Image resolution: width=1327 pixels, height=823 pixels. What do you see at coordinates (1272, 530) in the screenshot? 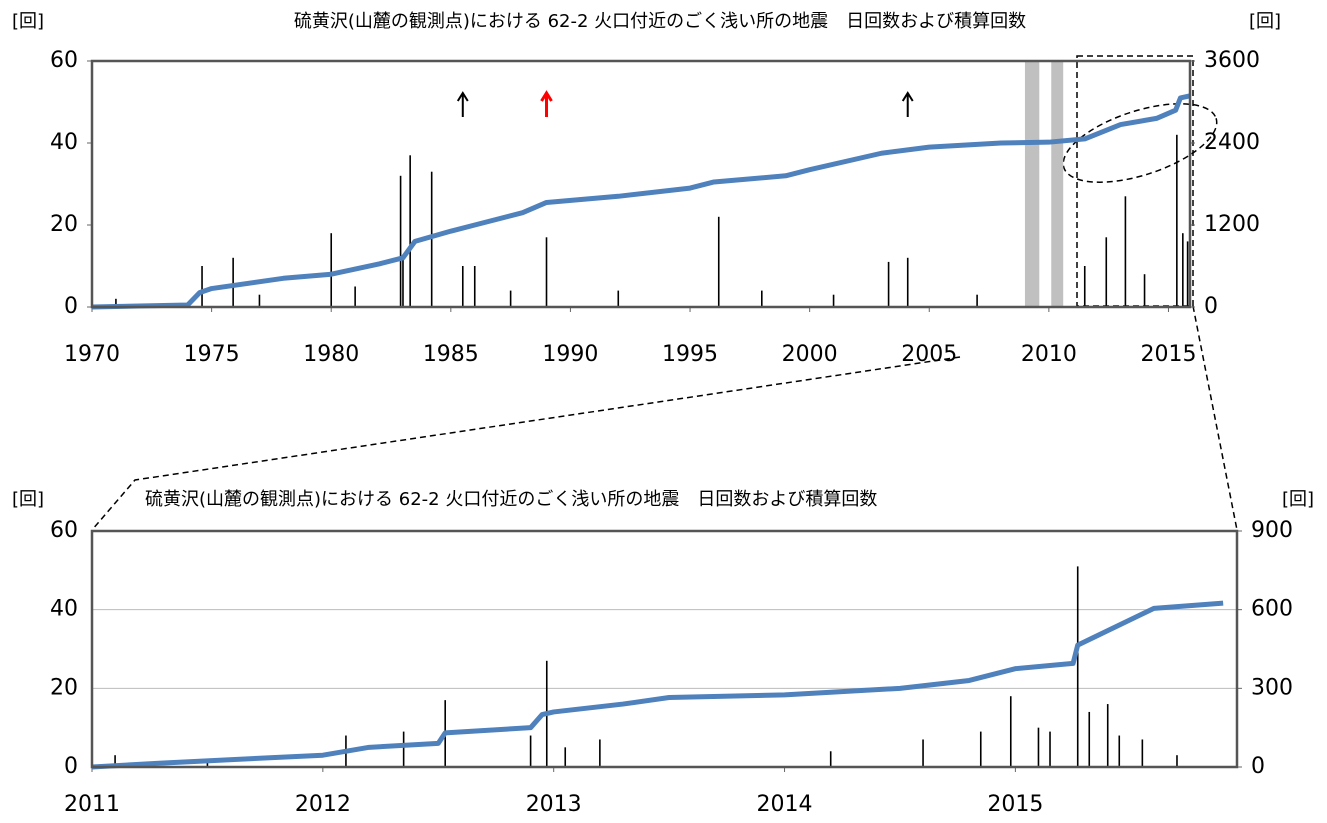
I see `y2-tick-label: 900` at bounding box center [1272, 530].